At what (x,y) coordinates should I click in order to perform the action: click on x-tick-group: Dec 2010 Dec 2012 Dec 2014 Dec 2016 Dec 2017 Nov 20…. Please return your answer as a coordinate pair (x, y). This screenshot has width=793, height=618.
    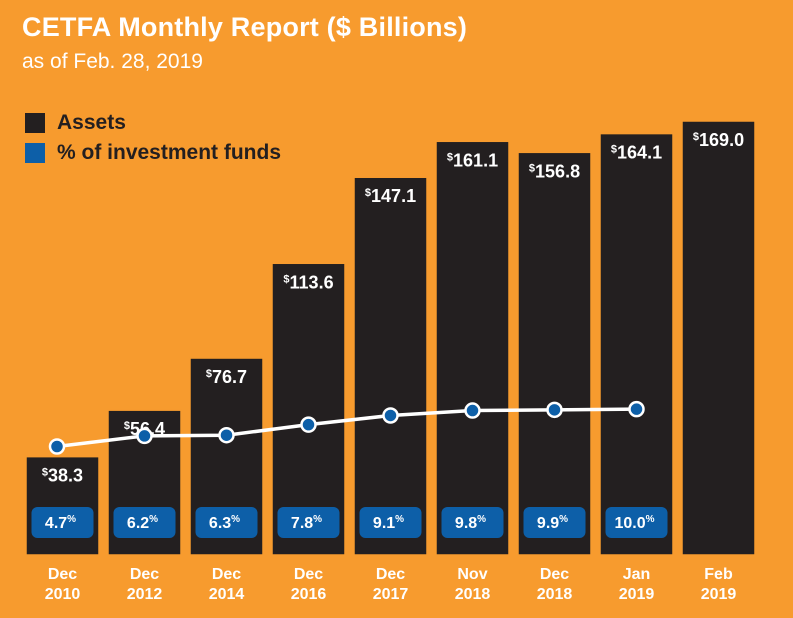
    Looking at the image, I should click on (391, 584).